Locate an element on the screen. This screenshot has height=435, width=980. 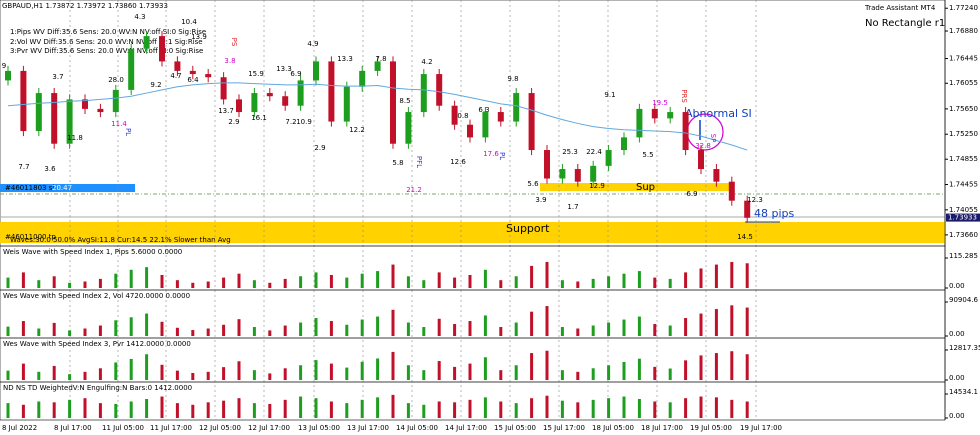
x-tick-label: 14 Jul 17:00 is located at coordinates (466, 428).